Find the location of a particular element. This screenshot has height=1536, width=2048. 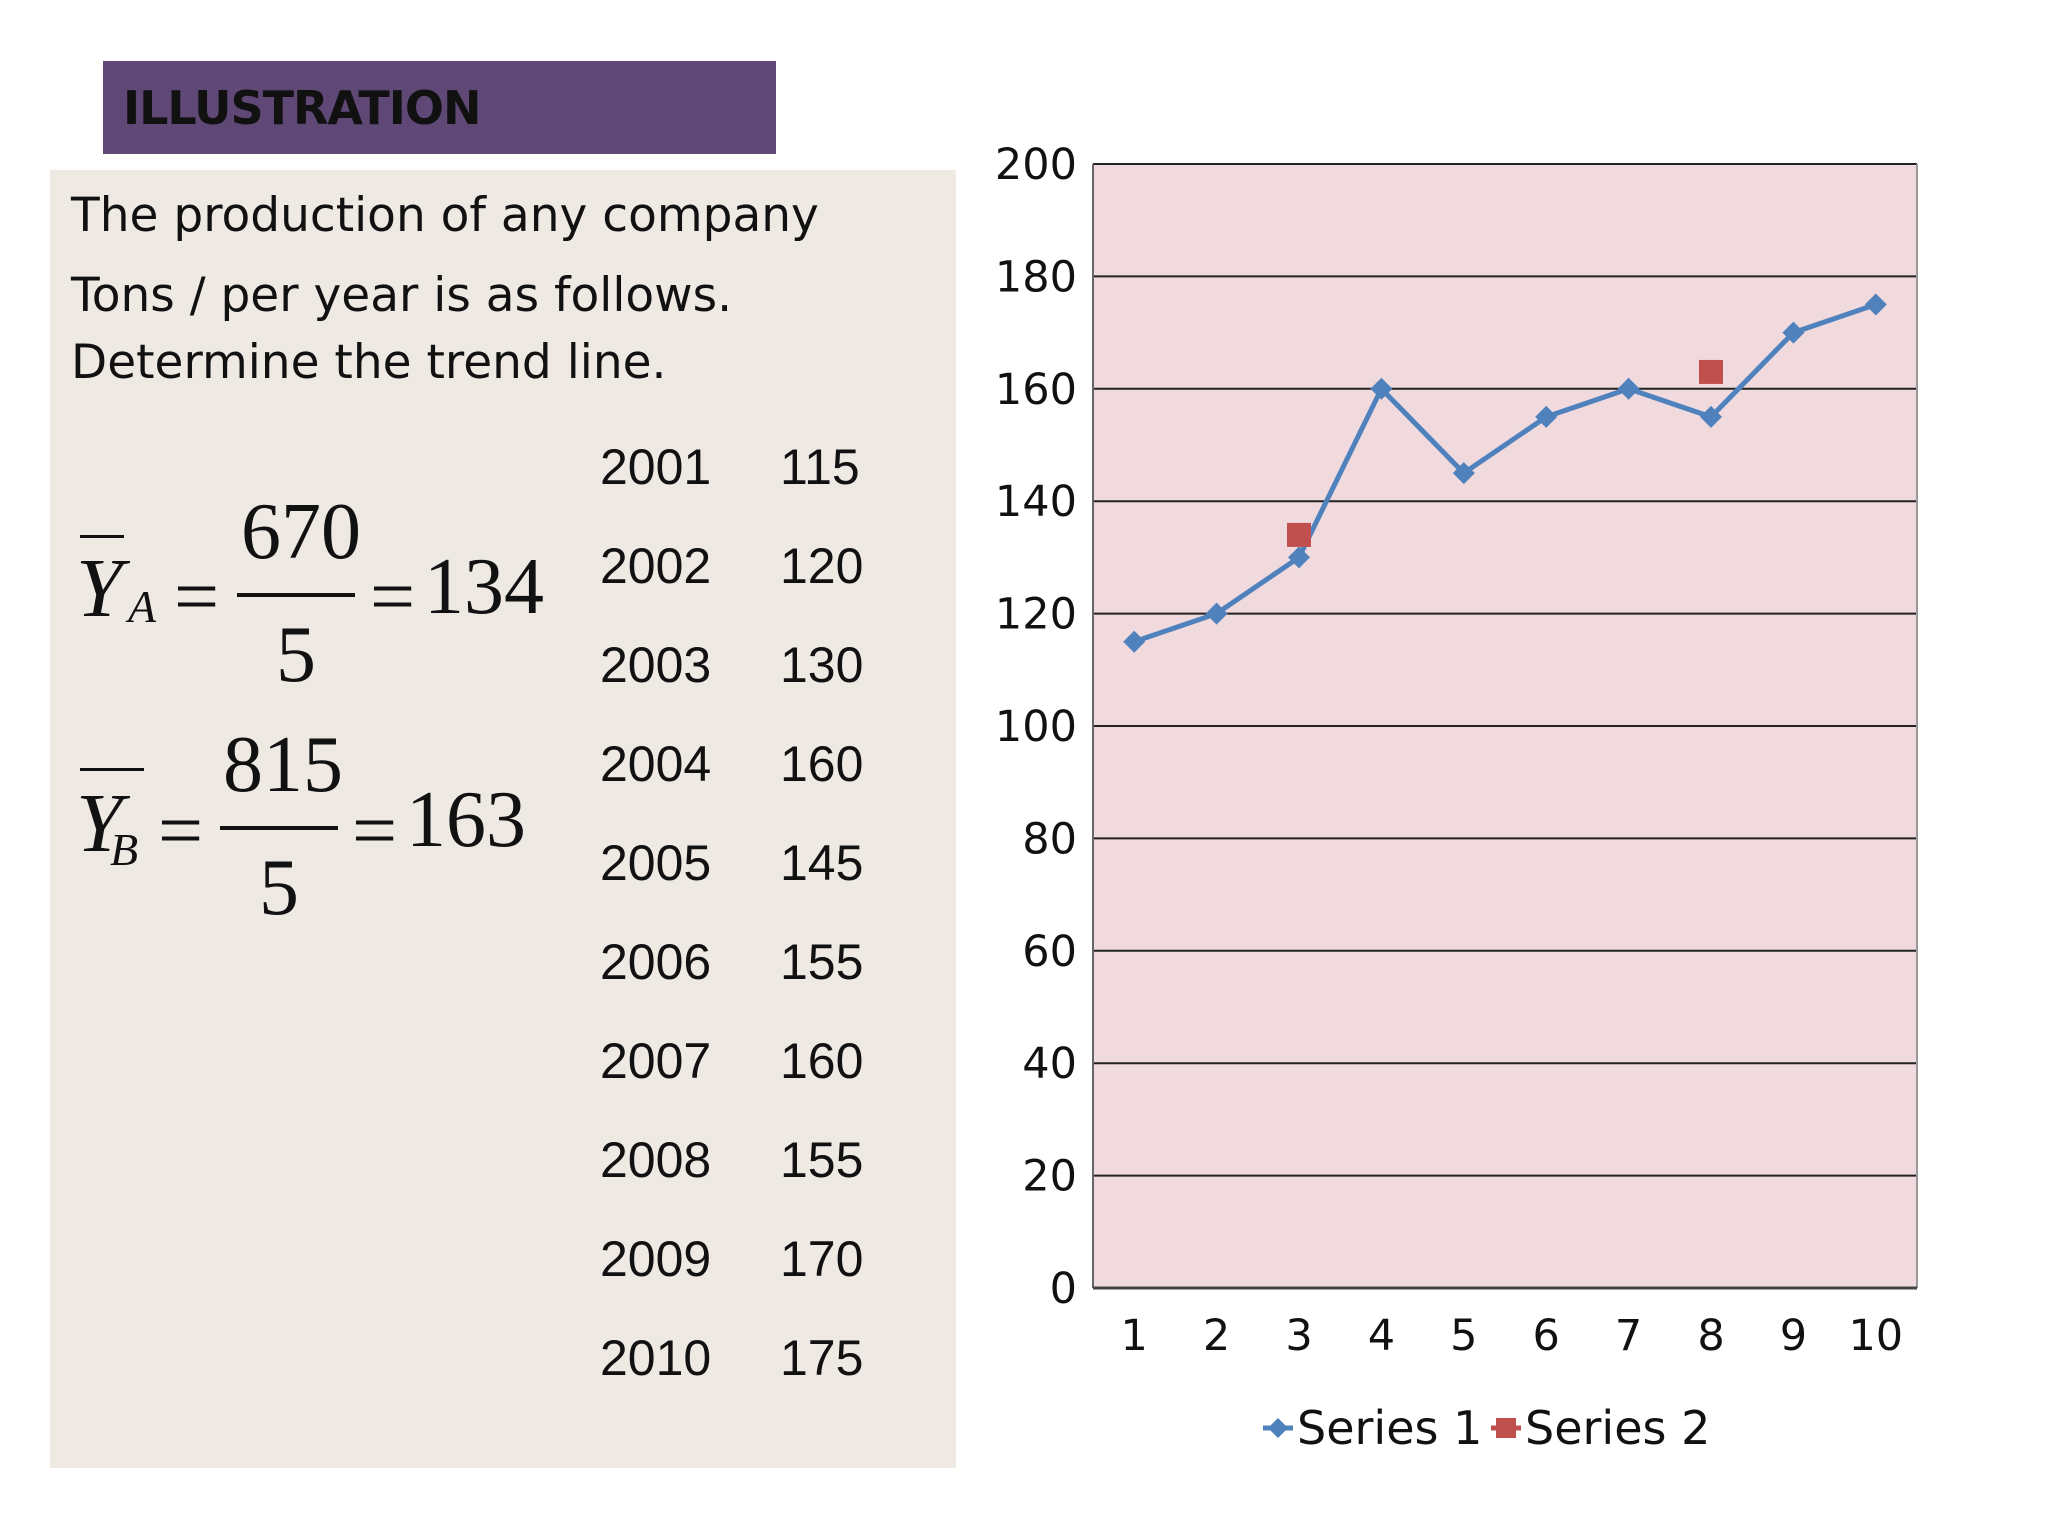

table-value-cell: 175 is located at coordinates (822, 1358).